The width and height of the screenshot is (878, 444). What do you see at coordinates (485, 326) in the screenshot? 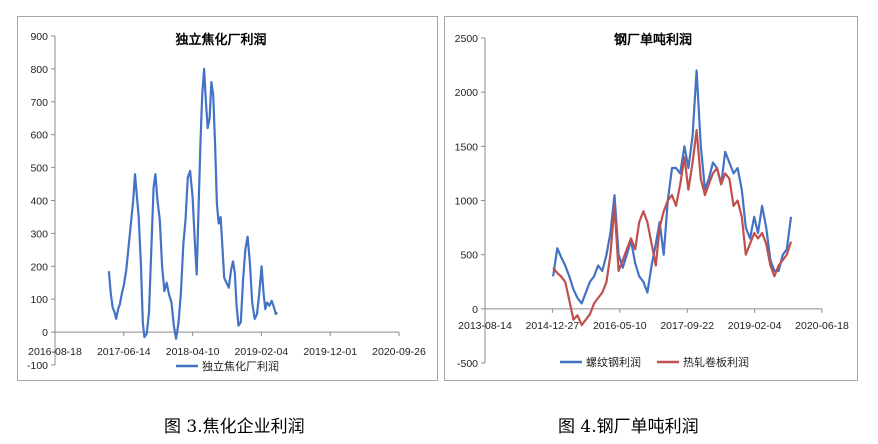
I see `x-tick-label: 2013-08-14` at bounding box center [485, 326].